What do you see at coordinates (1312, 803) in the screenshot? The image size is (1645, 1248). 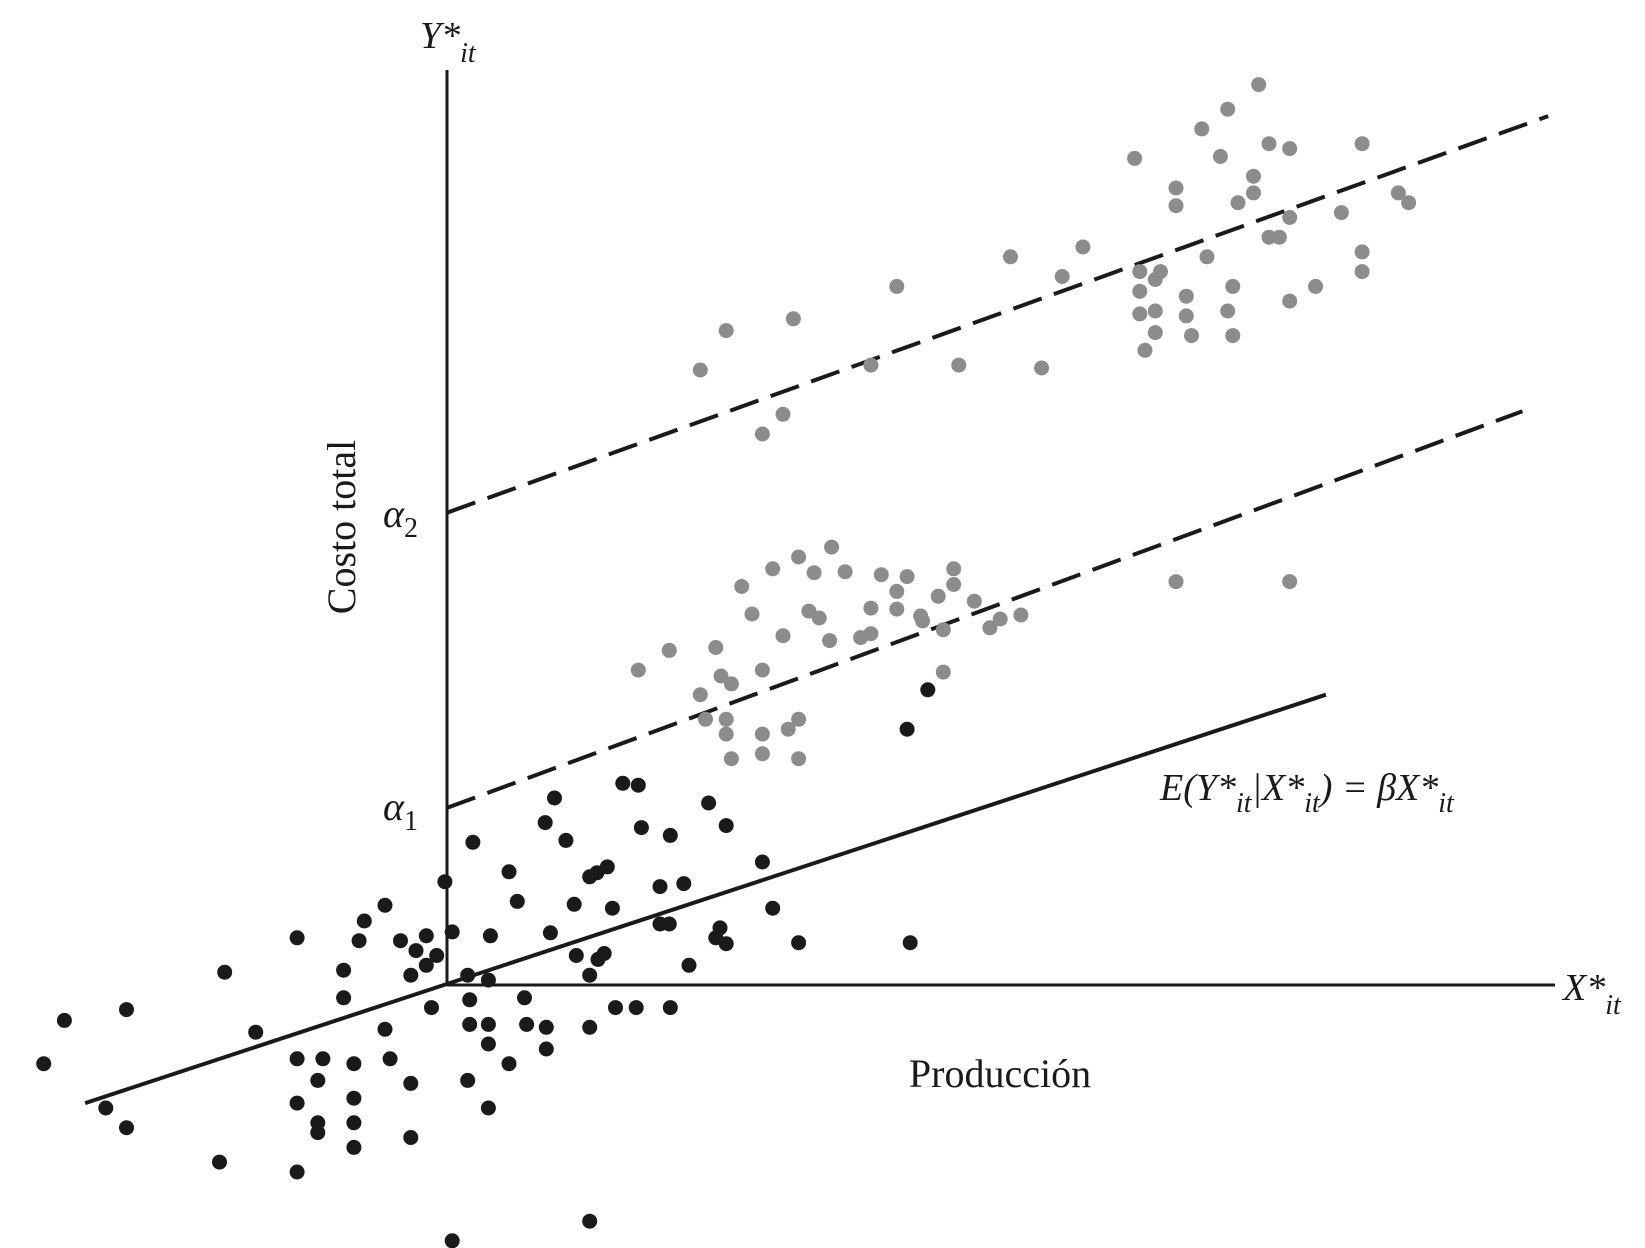 I see `eq-sub-2: it` at bounding box center [1312, 803].